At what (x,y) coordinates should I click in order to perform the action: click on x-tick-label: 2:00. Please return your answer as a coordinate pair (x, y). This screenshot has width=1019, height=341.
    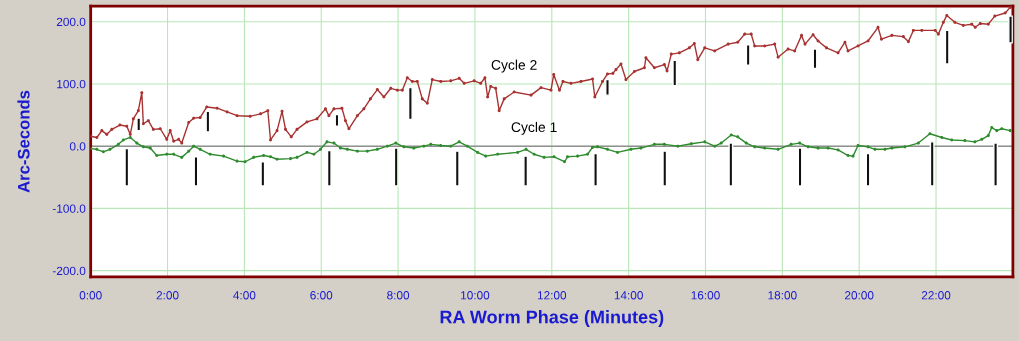
    Looking at the image, I should click on (167, 295).